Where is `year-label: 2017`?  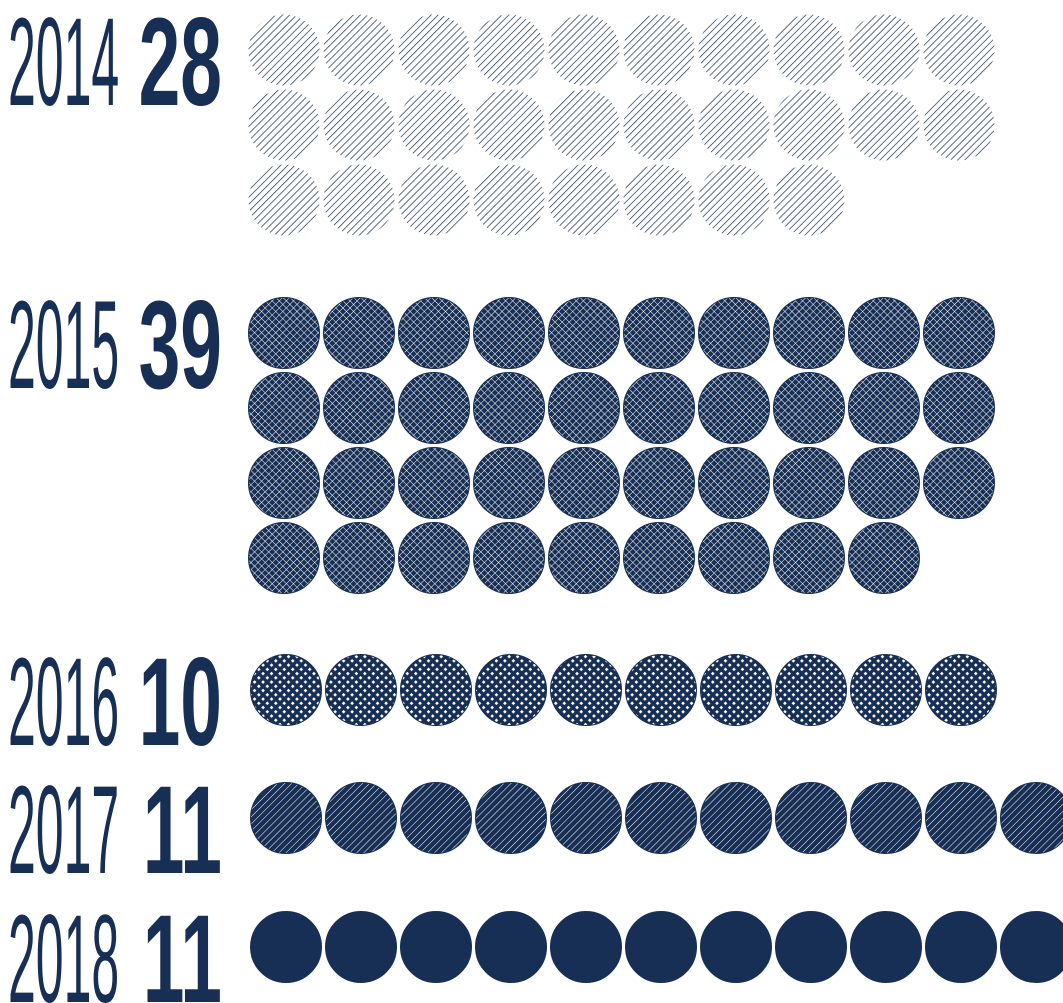 year-label: 2017 is located at coordinates (63, 830).